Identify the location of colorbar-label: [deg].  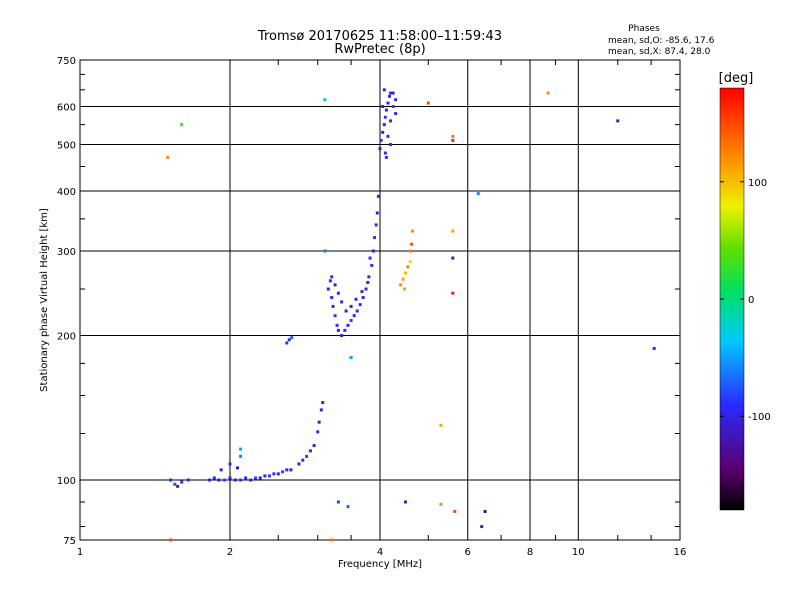
(736, 78).